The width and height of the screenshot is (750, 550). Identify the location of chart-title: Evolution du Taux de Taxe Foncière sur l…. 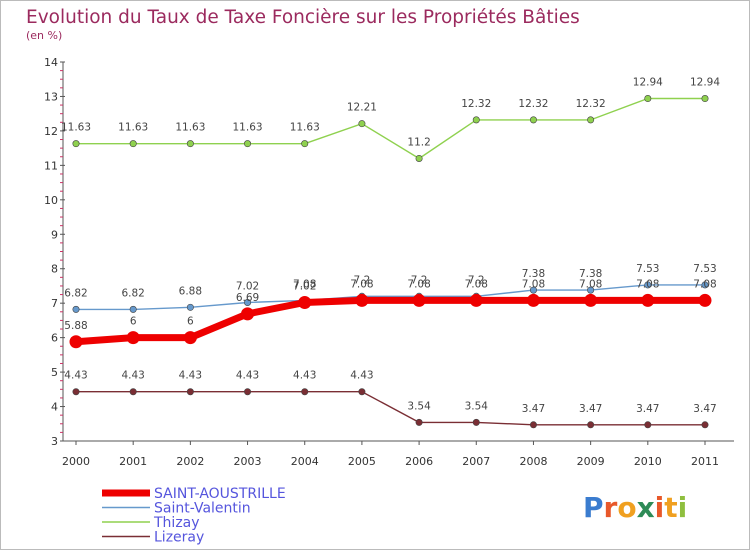
(303, 17).